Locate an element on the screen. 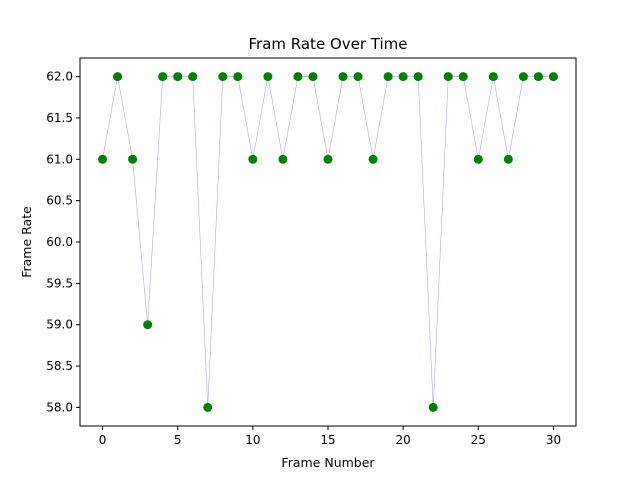 This screenshot has width=640, height=485. y-tick-label: 60.5 is located at coordinates (59, 201).